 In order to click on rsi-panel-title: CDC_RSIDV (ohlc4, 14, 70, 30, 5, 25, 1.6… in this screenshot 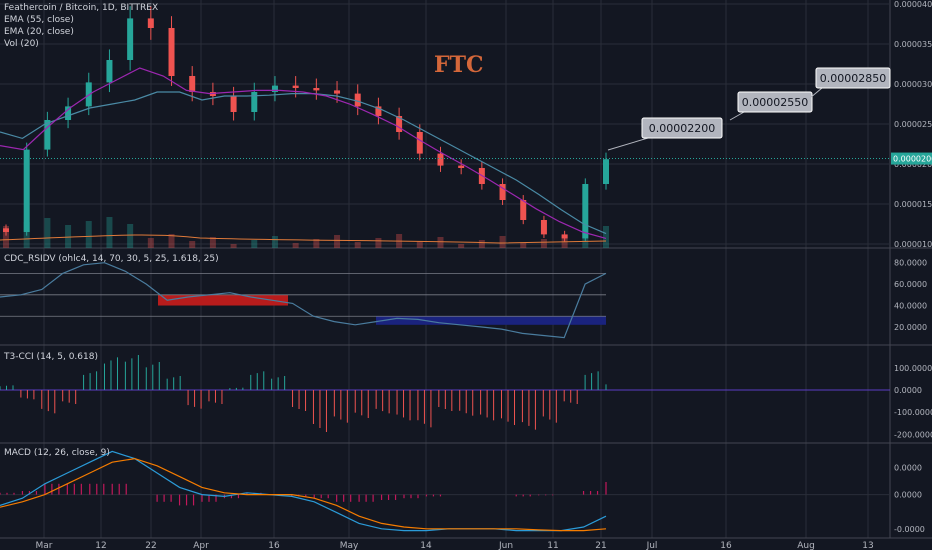, I will do `click(111, 259)`.